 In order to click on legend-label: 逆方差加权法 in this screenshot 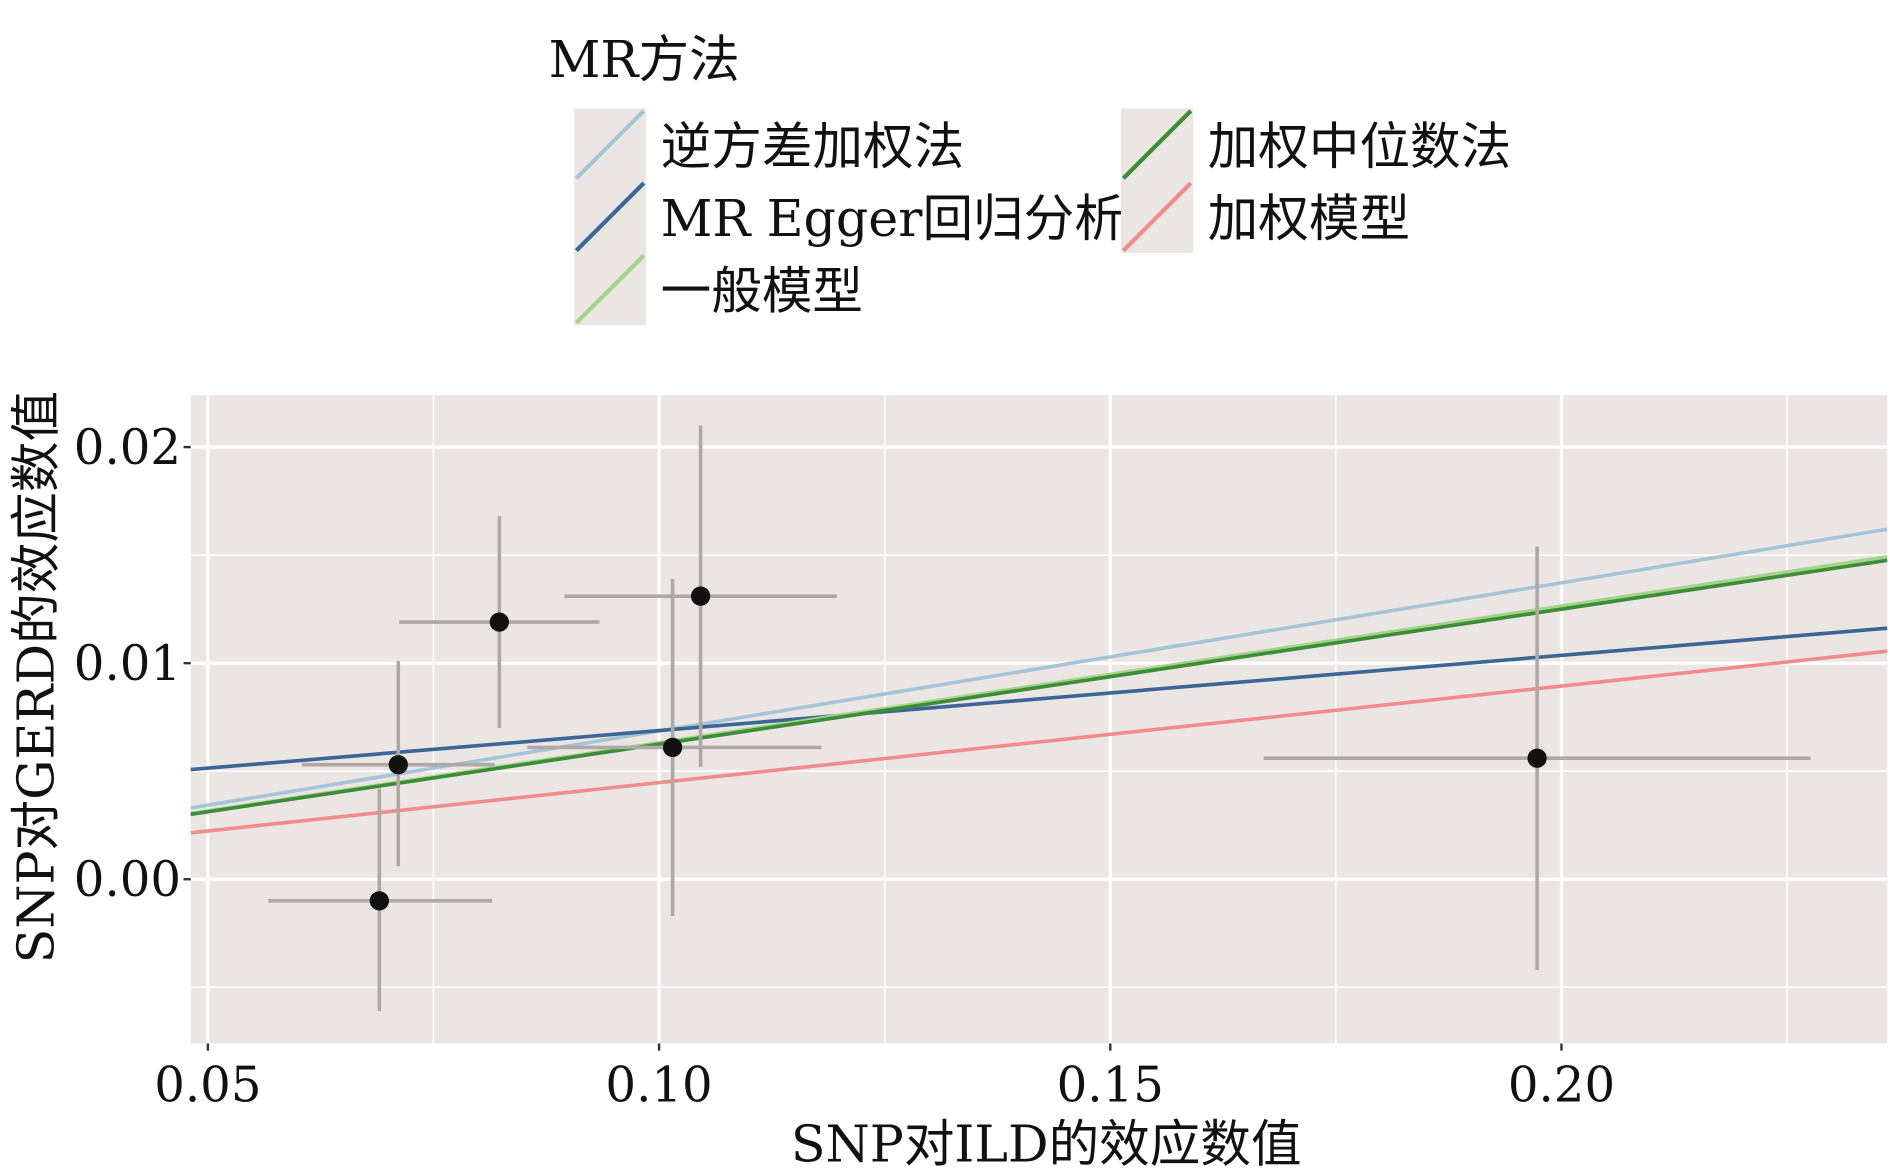, I will do `click(813, 146)`.